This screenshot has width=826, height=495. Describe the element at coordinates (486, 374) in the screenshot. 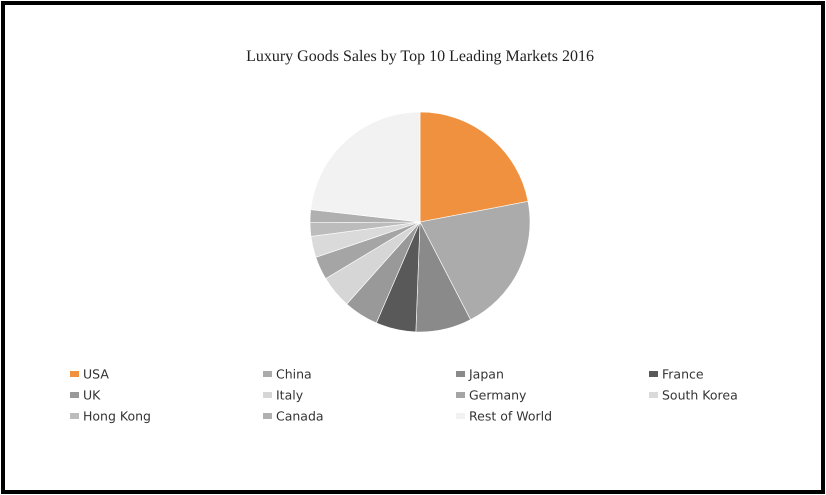

I see `legend-label: Japan` at that location.